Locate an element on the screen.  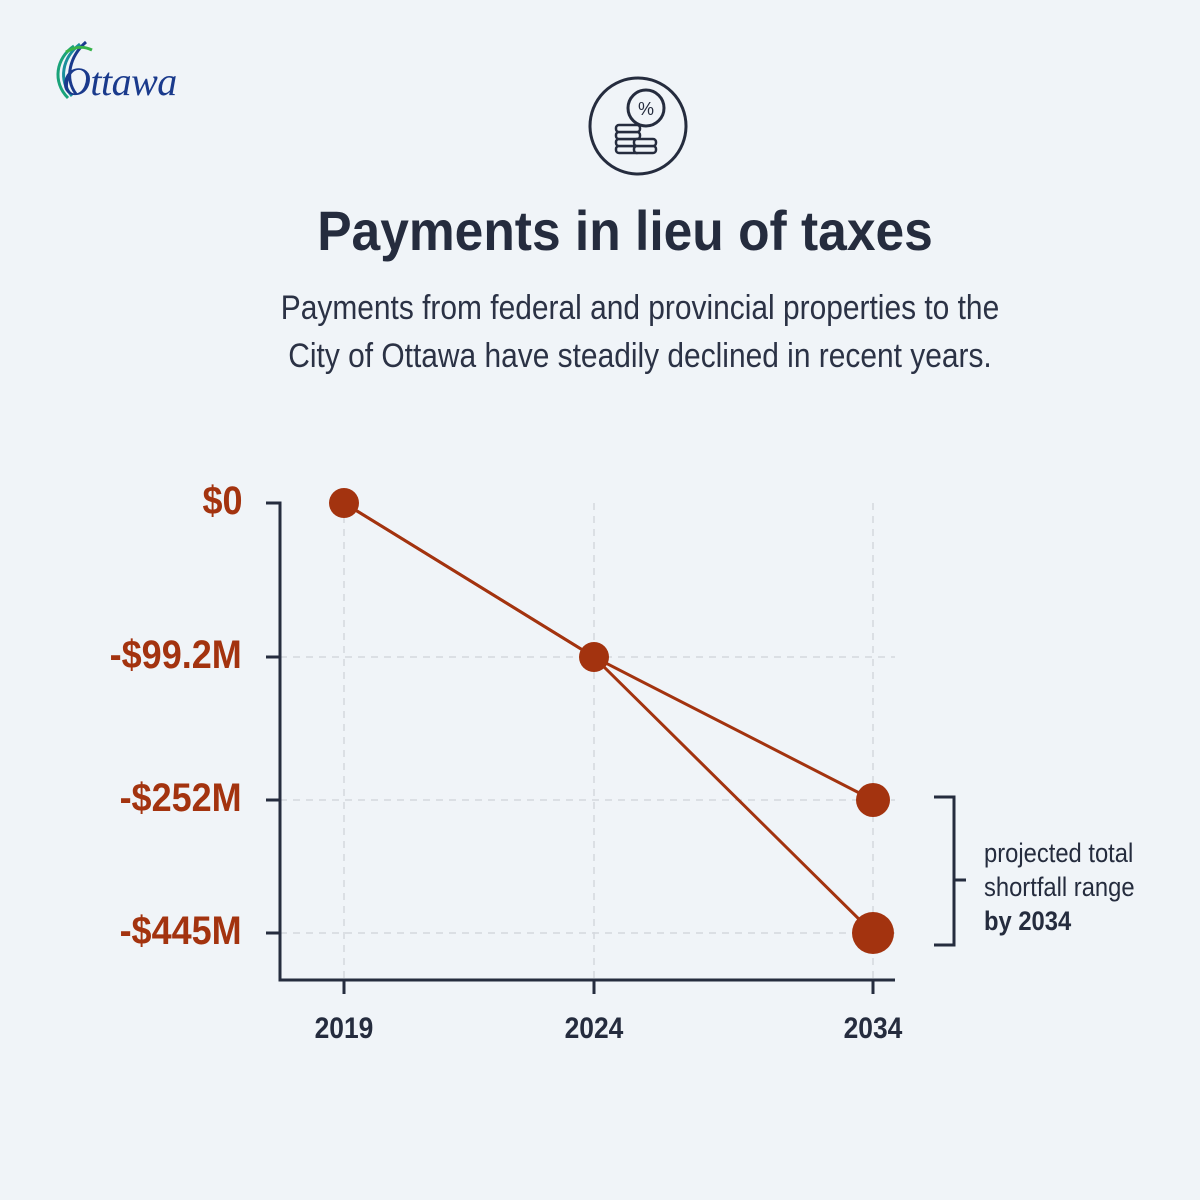
x-tick-label: 2019 is located at coordinates (344, 1028).